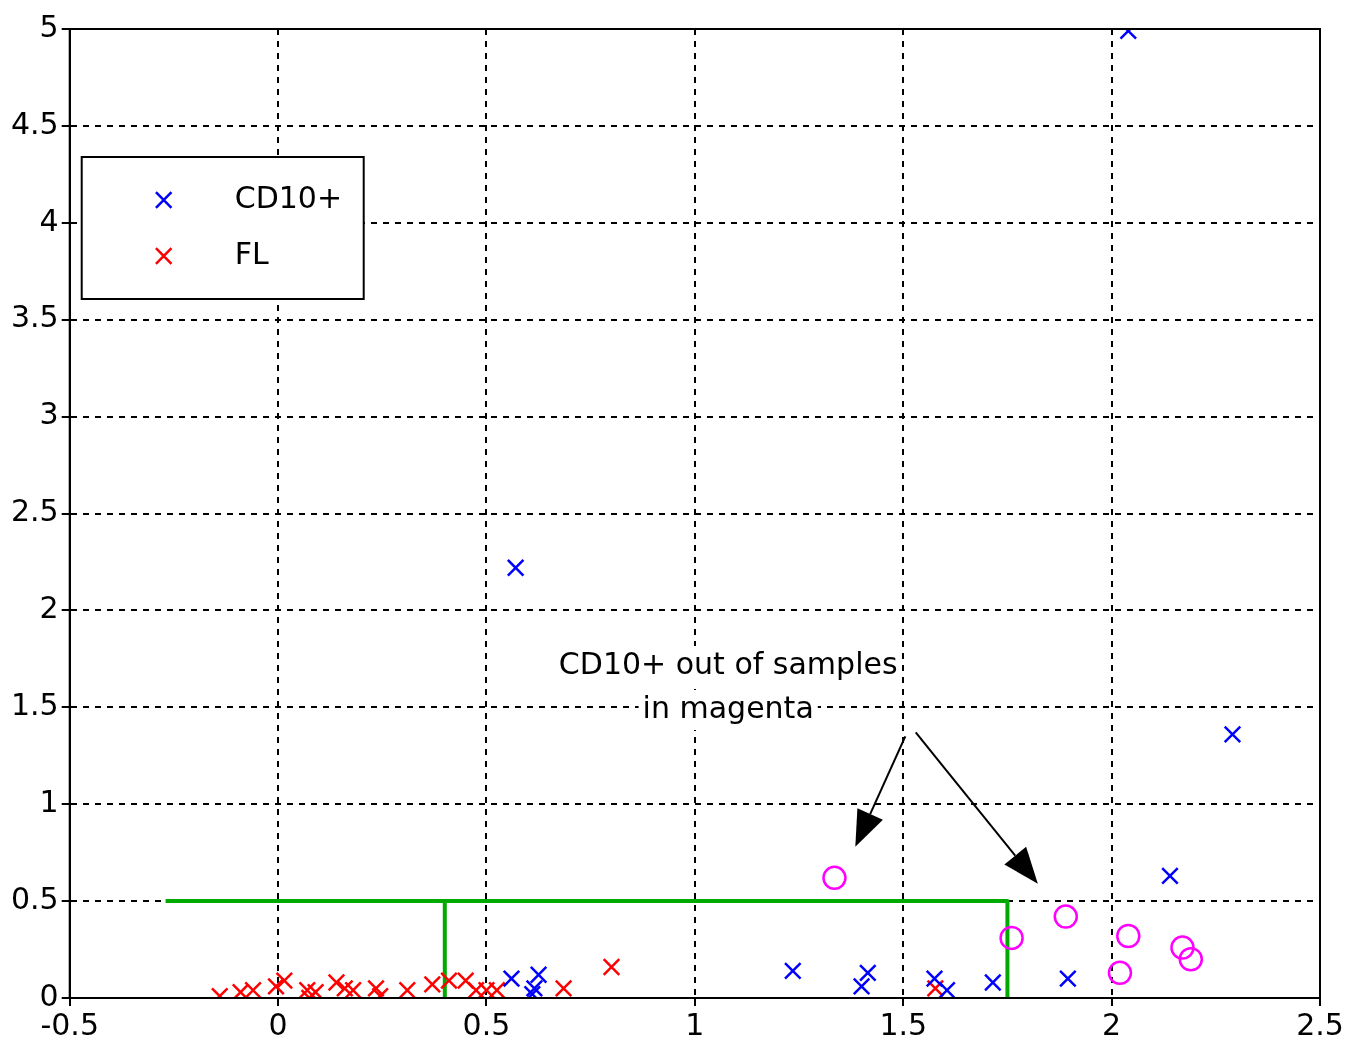 This screenshot has height=1059, width=1358. What do you see at coordinates (34, 317) in the screenshot?
I see `y-tick-label: 3.5` at bounding box center [34, 317].